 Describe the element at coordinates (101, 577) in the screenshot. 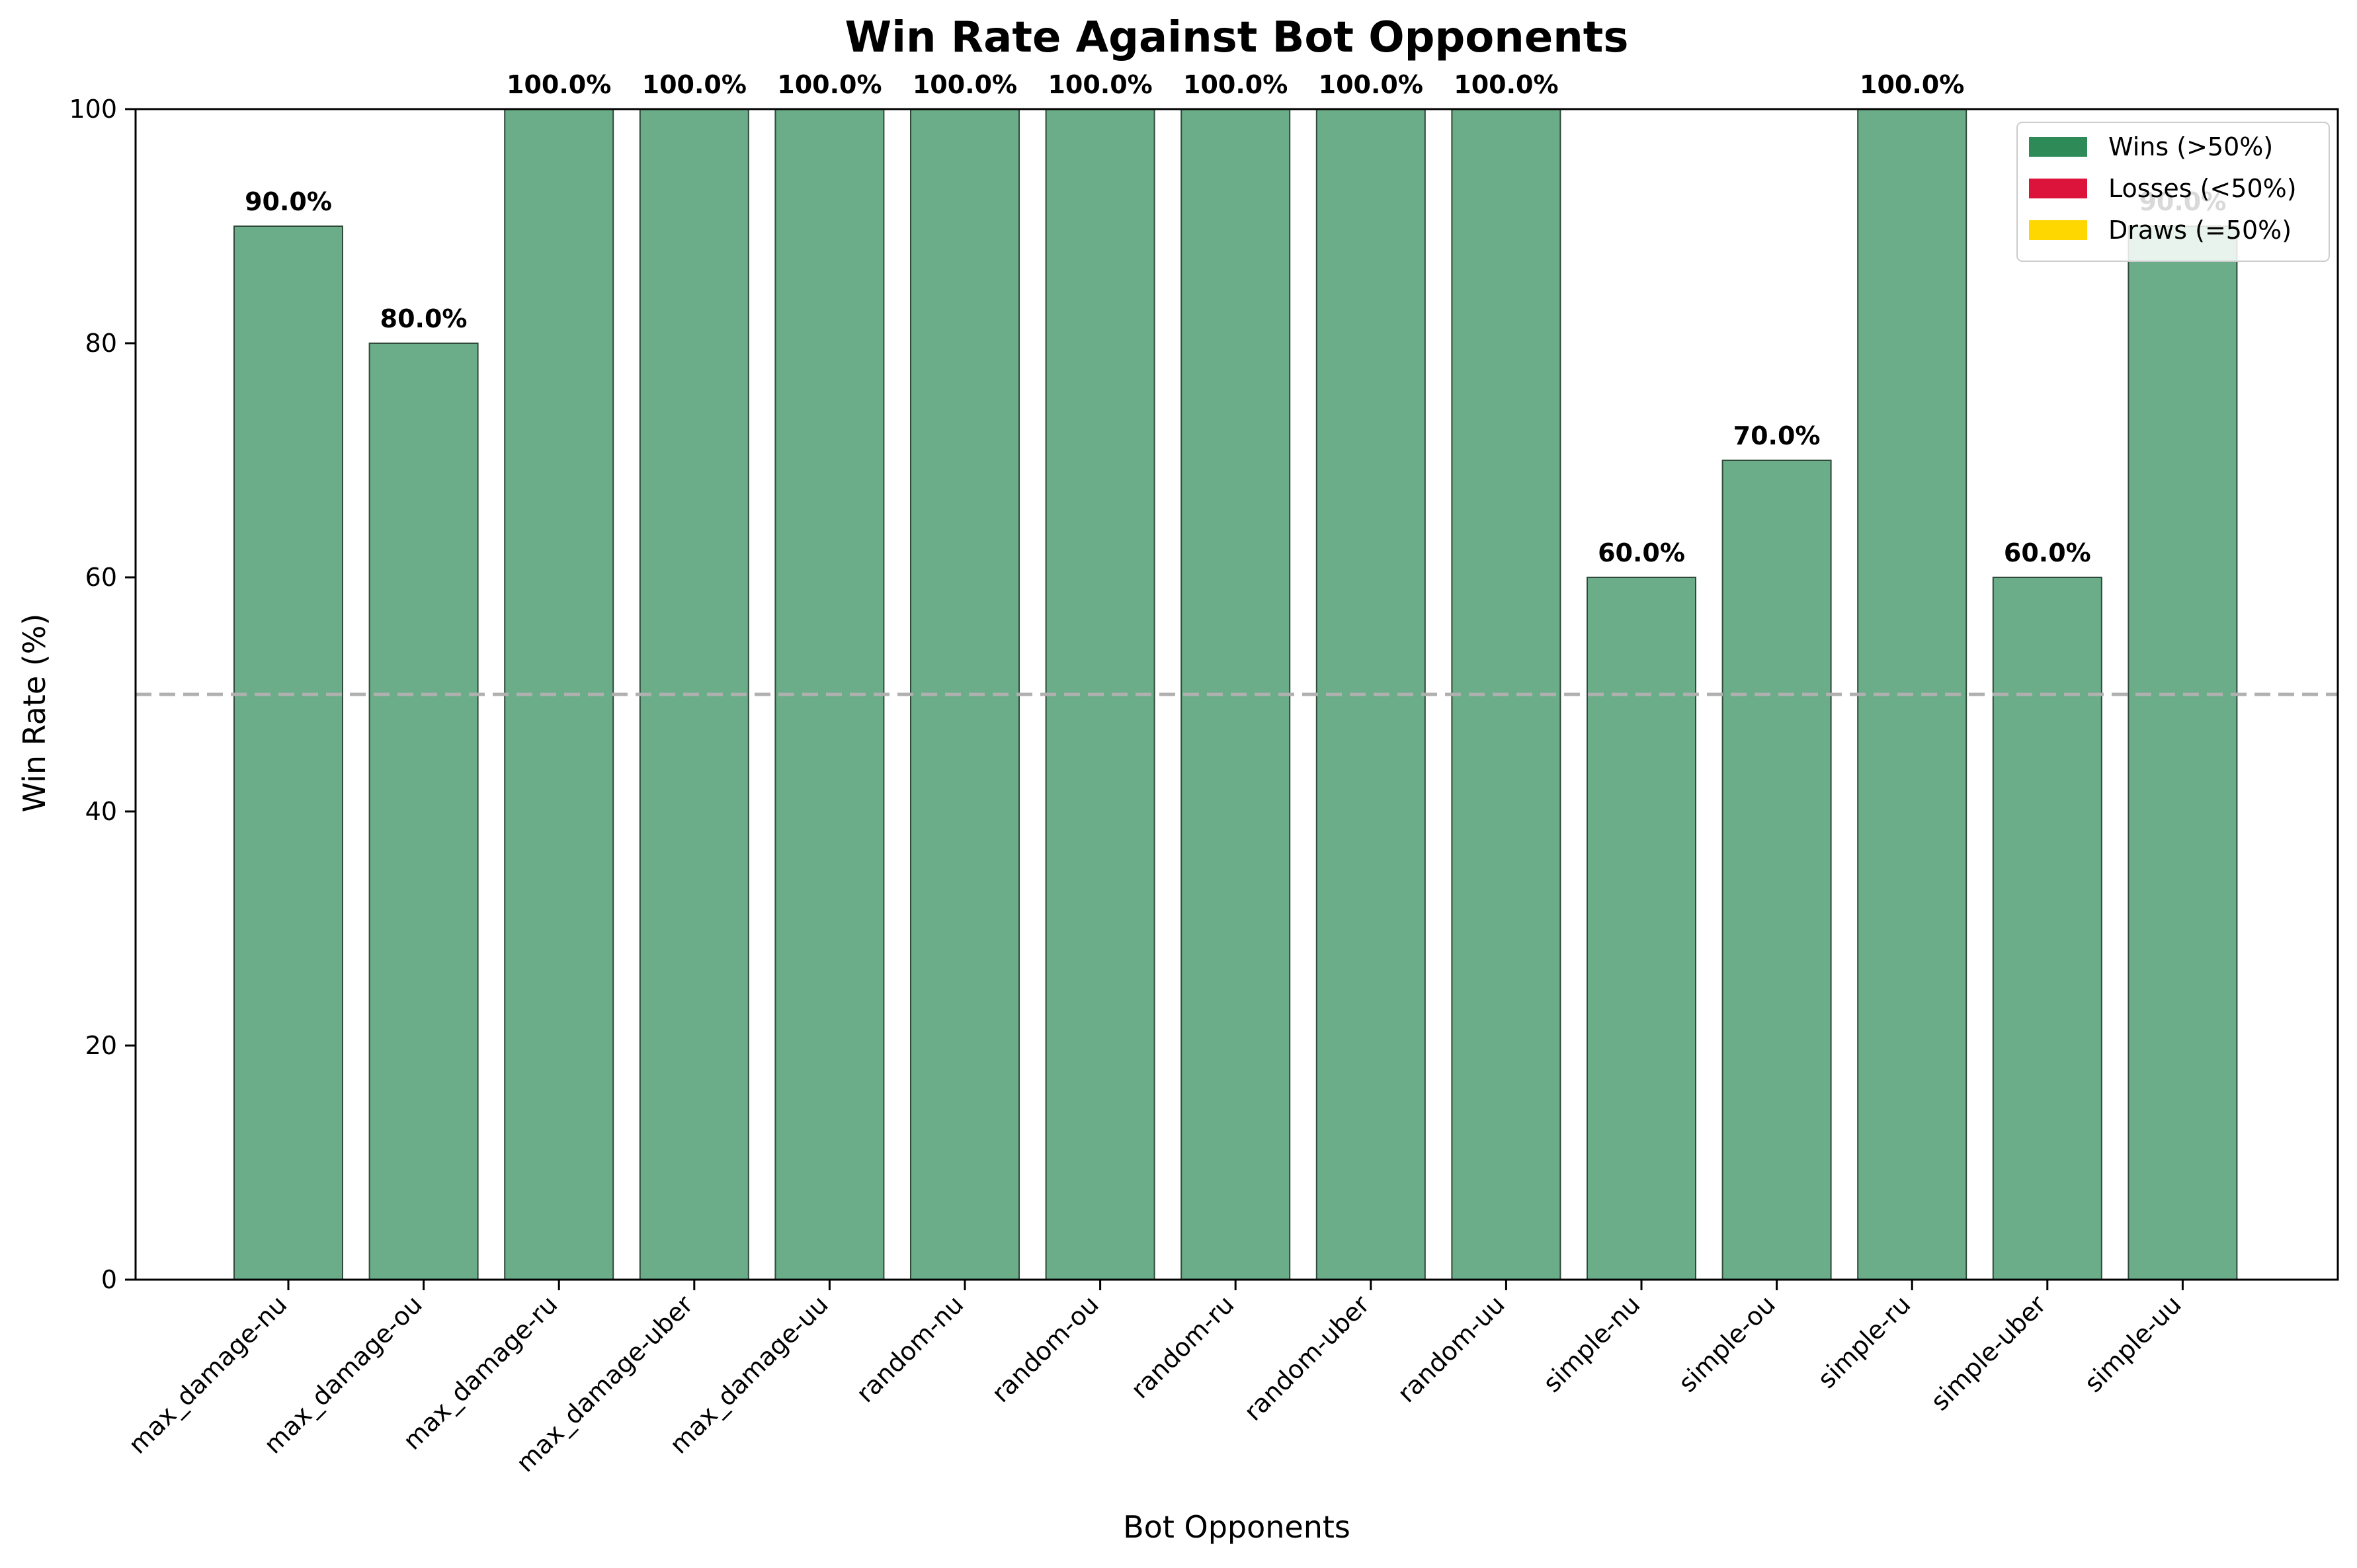

I see `y-tick-label-60: 60` at that location.